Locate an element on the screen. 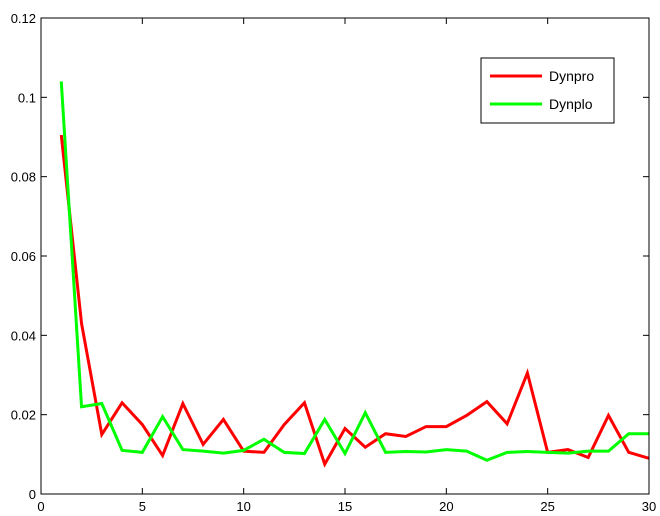  y-tick-label: 0 is located at coordinates (32, 494).